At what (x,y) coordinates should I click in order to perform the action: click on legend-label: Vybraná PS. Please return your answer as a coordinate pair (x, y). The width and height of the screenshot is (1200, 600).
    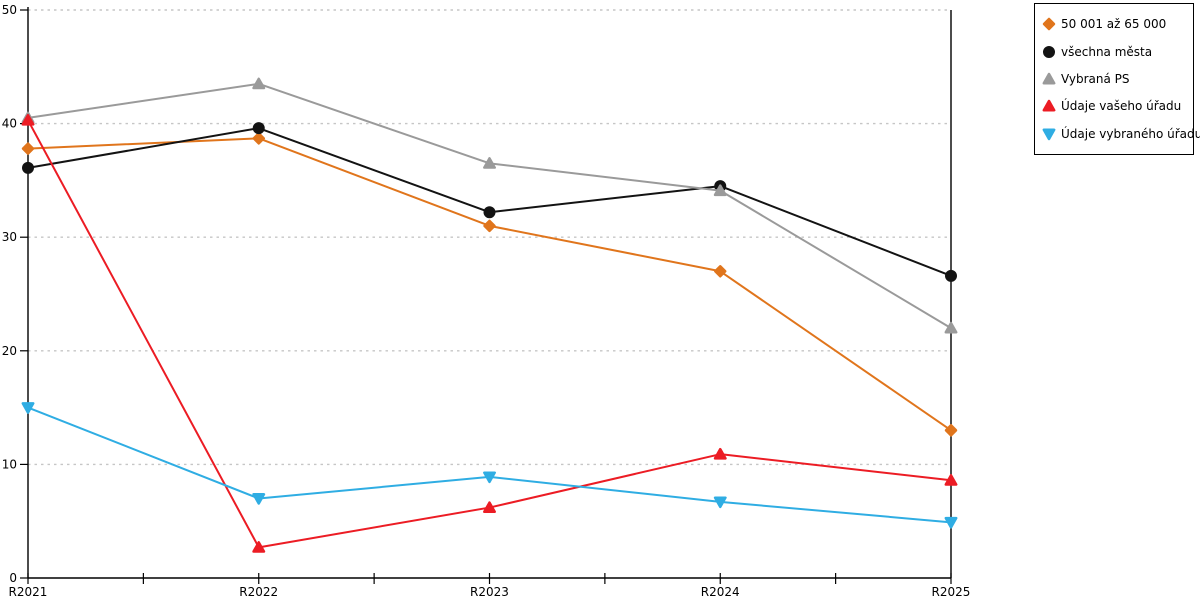
    Looking at the image, I should click on (1095, 78).